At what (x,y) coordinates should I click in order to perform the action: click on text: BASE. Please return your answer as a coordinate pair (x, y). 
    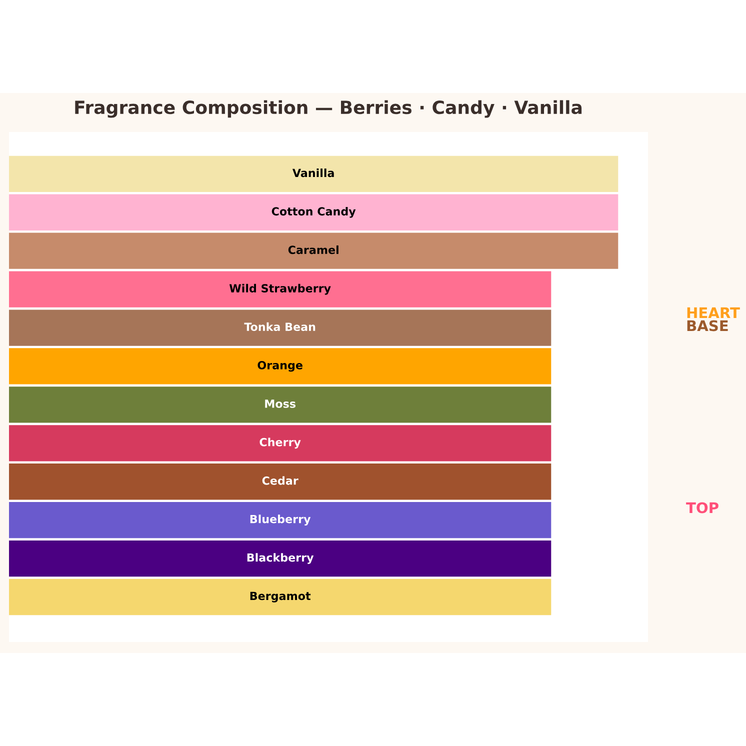
    Looking at the image, I should click on (707, 326).